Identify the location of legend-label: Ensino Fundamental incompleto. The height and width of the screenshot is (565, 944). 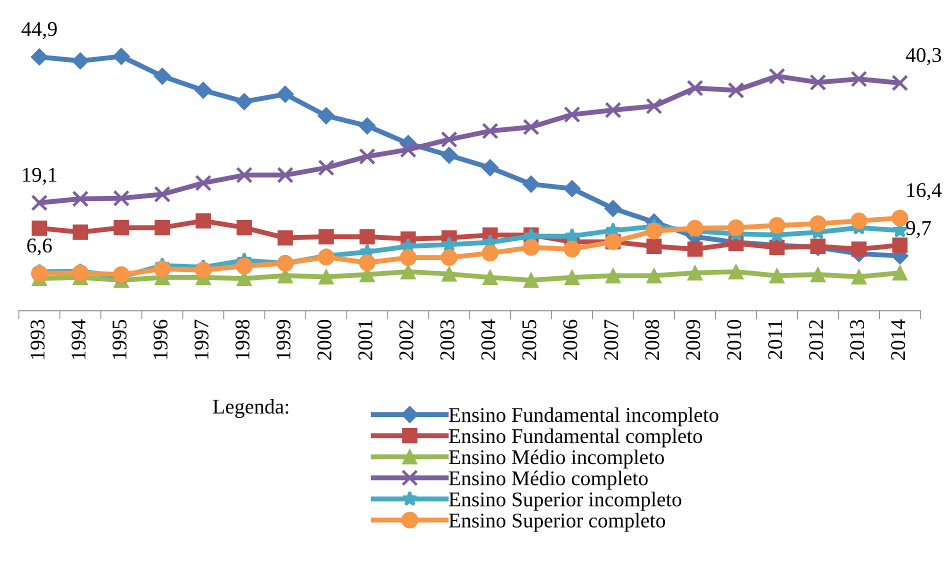
(583, 416).